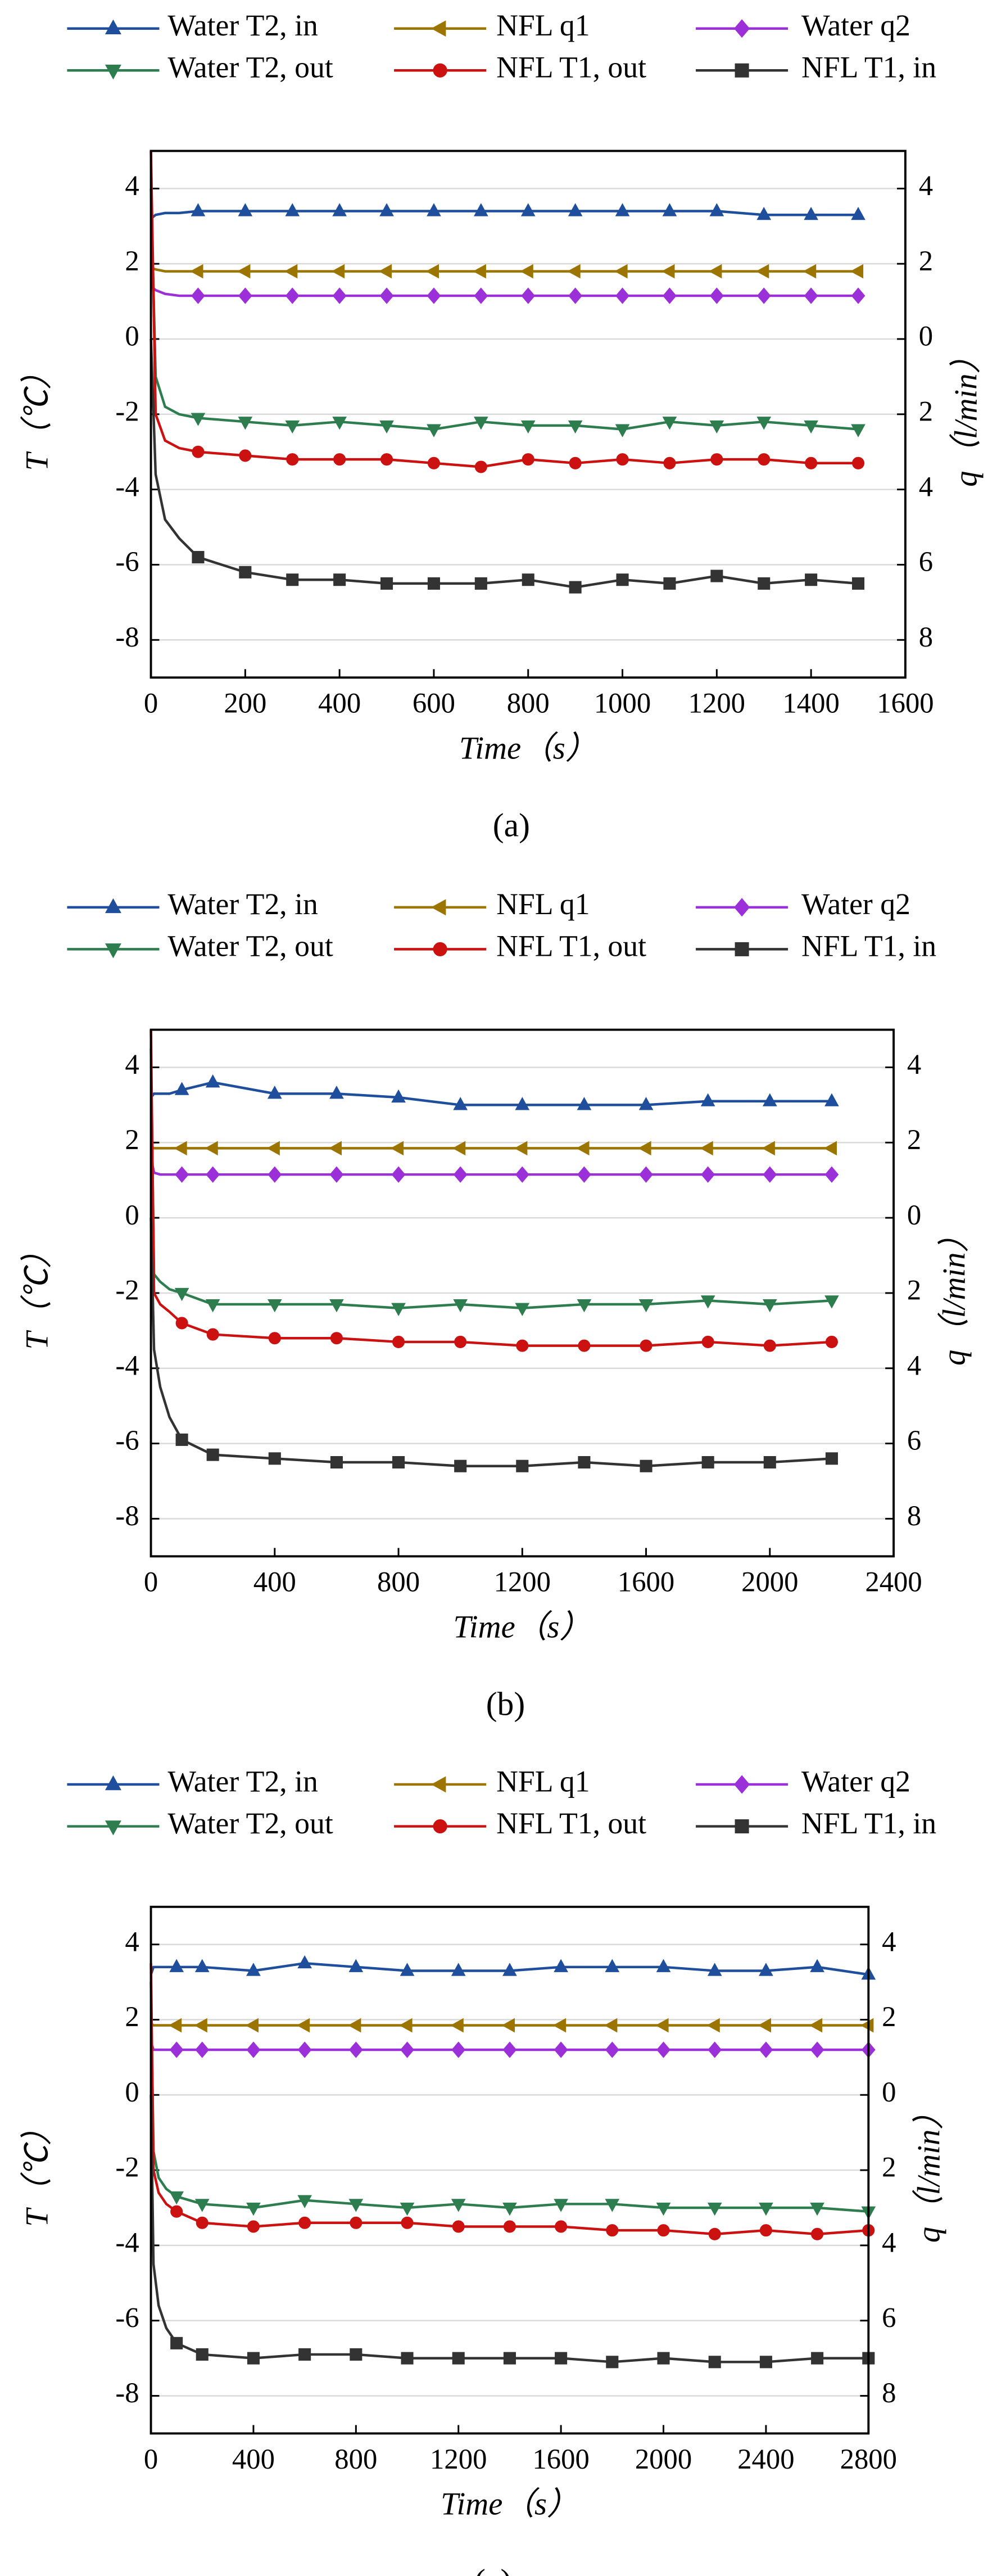 This screenshot has height=2576, width=1006. Describe the element at coordinates (127, 1290) in the screenshot. I see `y-tick-label: -2` at that location.